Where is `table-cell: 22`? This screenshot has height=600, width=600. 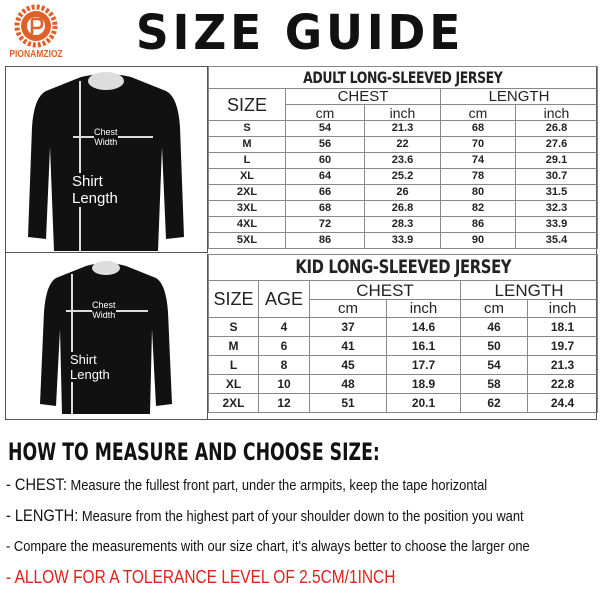
table-cell: 22 is located at coordinates (402, 144).